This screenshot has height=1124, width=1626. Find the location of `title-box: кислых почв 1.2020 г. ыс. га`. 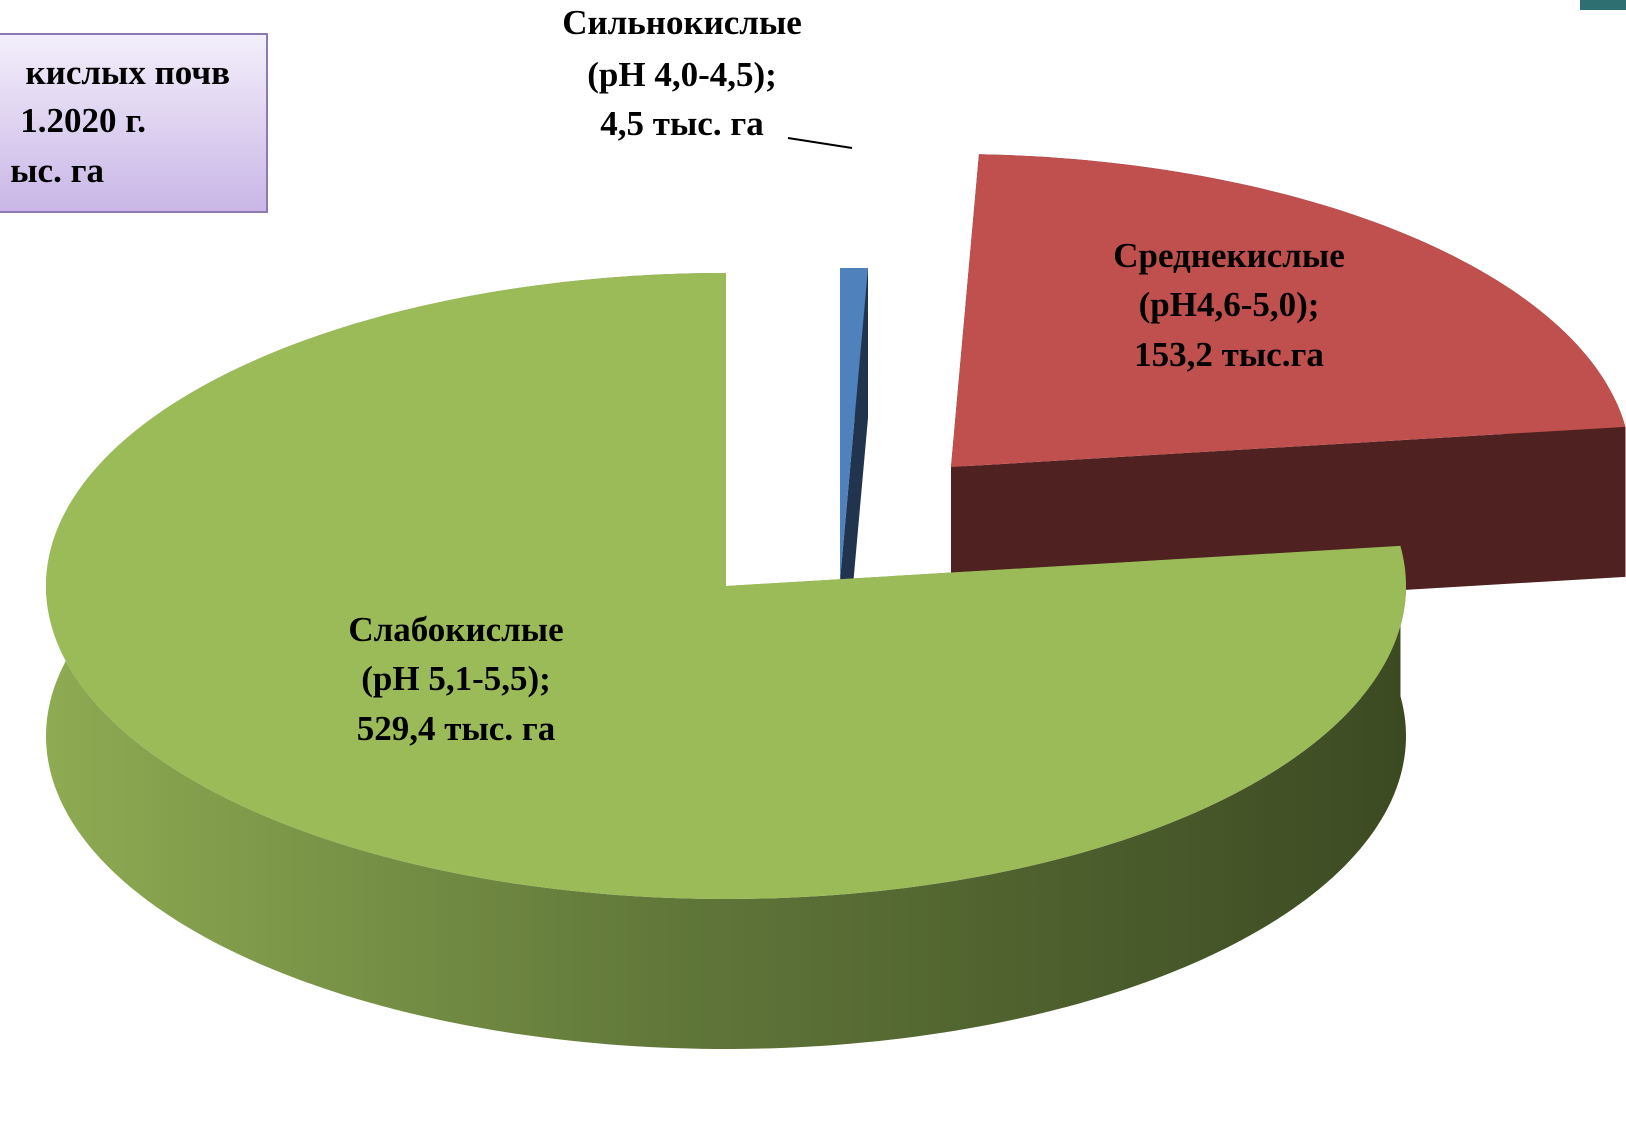

title-box: кислых почв 1.2020 г. ыс. га is located at coordinates (134, 123).